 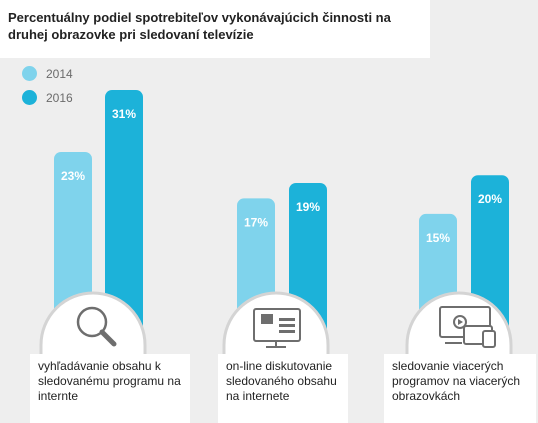 I want to click on value-label-2014-search: 23%, so click(x=73, y=176).